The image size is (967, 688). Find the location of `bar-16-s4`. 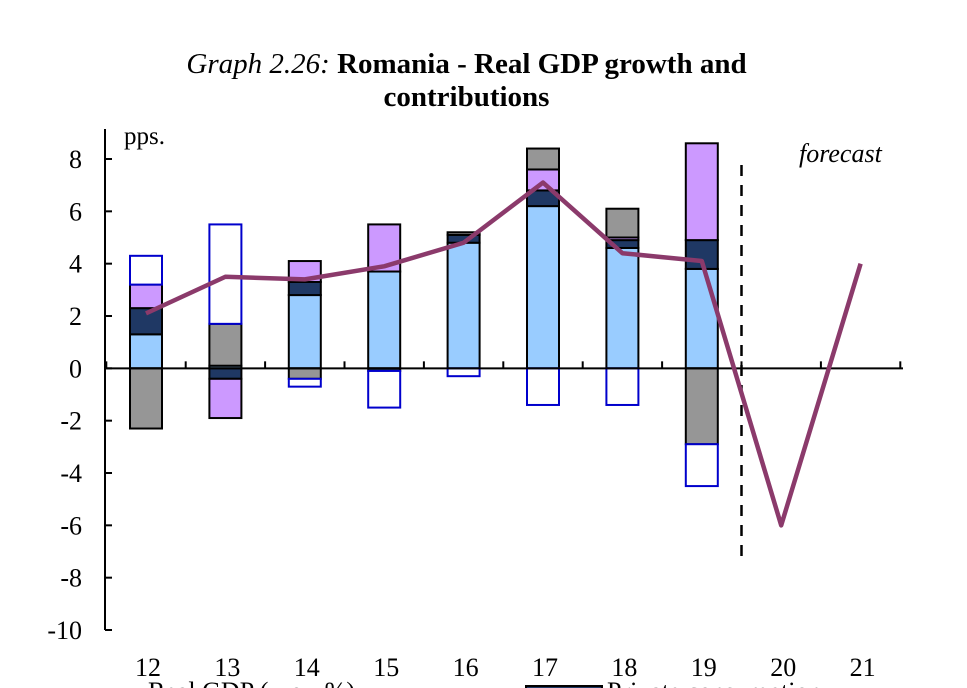

bar-16-s4 is located at coordinates (463, 233).